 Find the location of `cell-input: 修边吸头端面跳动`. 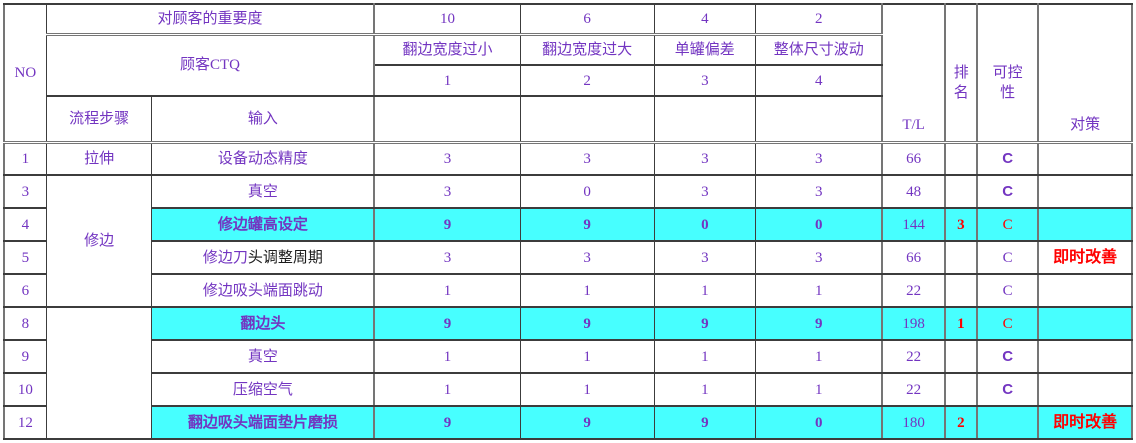

cell-input: 修边吸头端面跳动 is located at coordinates (263, 290).